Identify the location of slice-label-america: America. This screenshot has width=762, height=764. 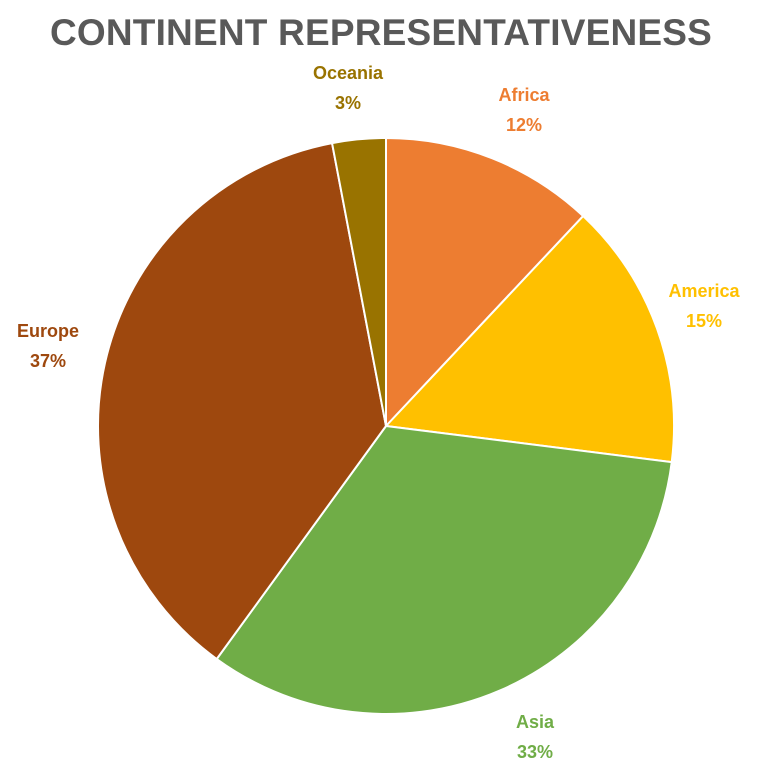
(704, 291).